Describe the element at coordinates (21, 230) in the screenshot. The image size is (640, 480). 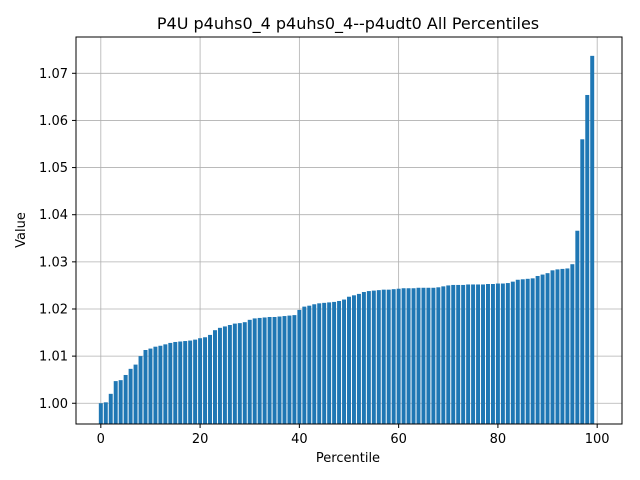
I see `y-axis-label: Value` at that location.